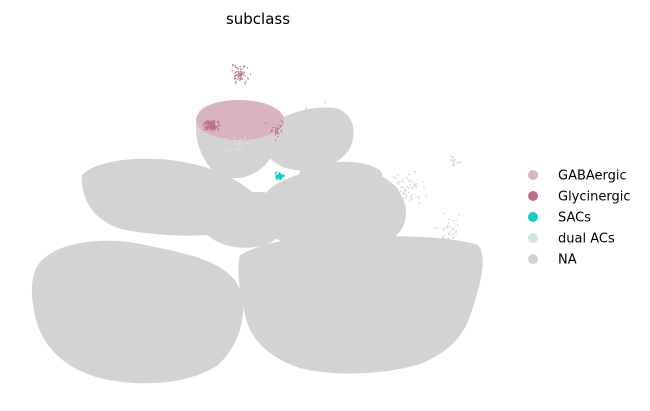 This screenshot has height=411, width=650. Describe the element at coordinates (533, 238) in the screenshot. I see `legend-marker-dual-acs` at that location.